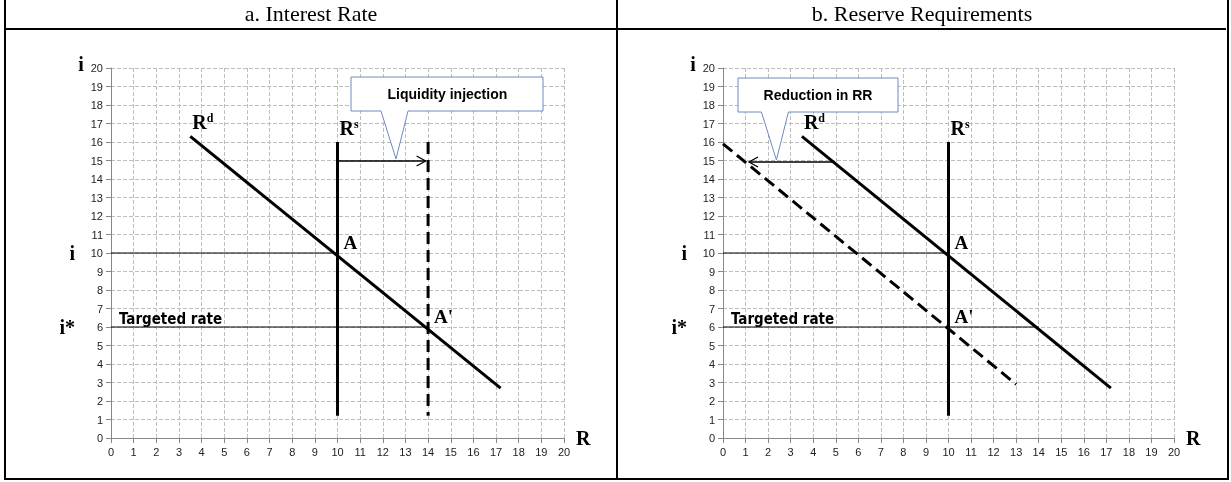 The height and width of the screenshot is (482, 1231). What do you see at coordinates (922, 15) in the screenshot?
I see `chart-title: b. Reserve Requirements` at bounding box center [922, 15].